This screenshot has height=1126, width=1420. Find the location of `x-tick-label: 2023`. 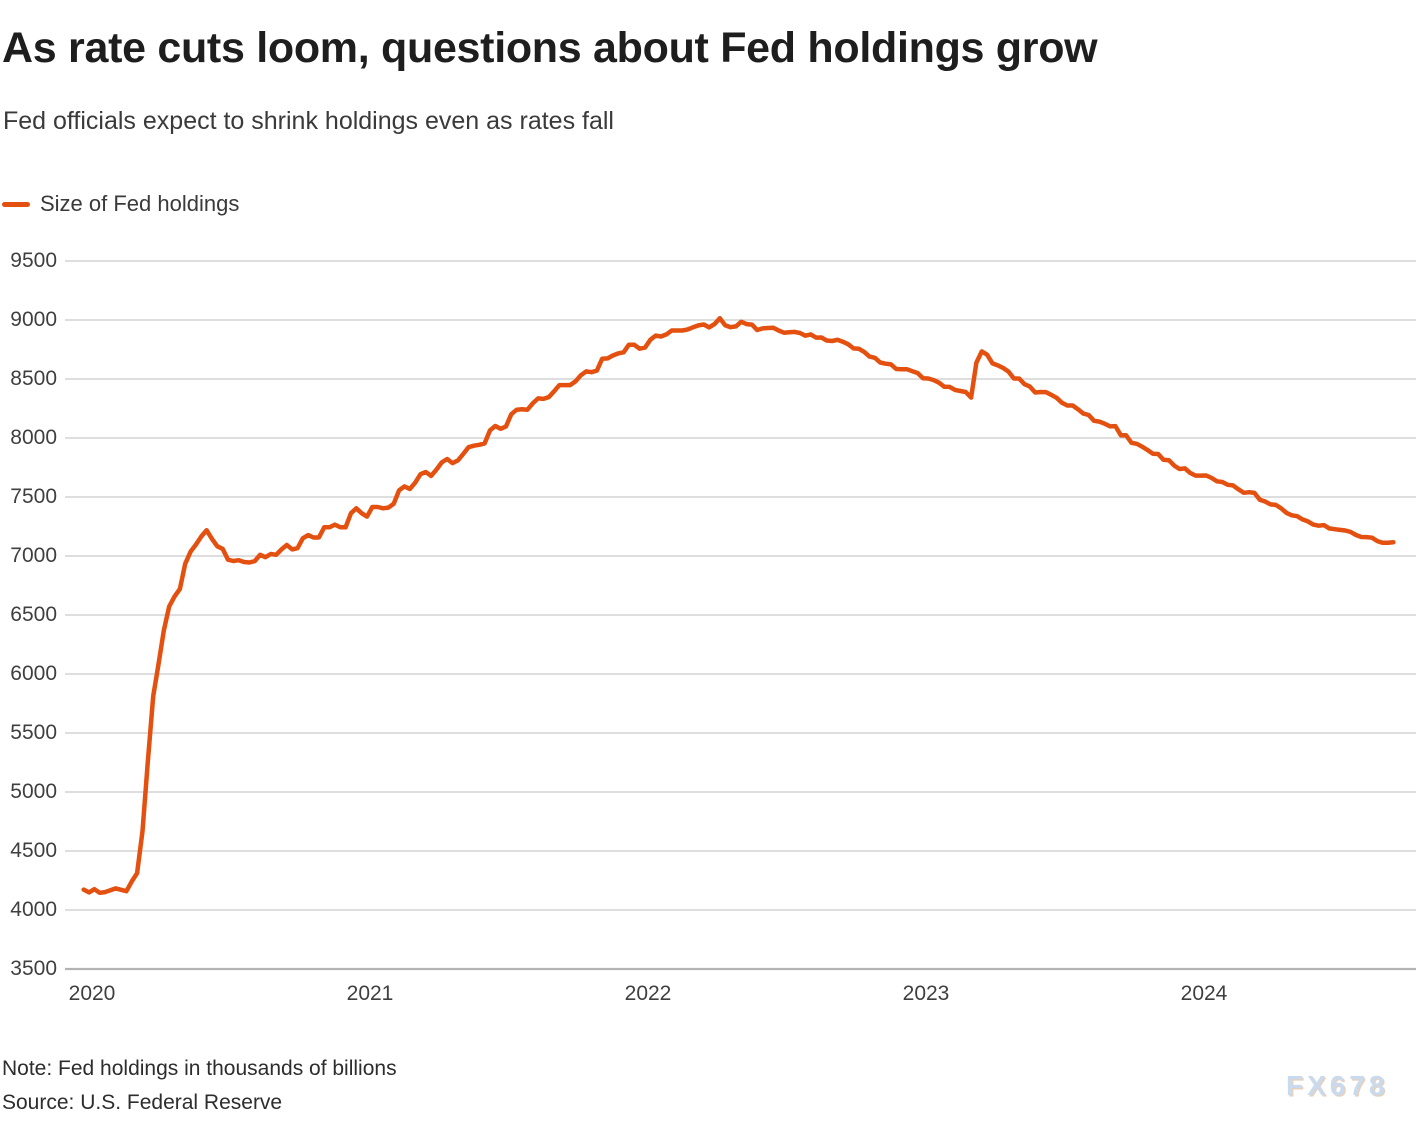

x-tick-label: 2023 is located at coordinates (926, 993).